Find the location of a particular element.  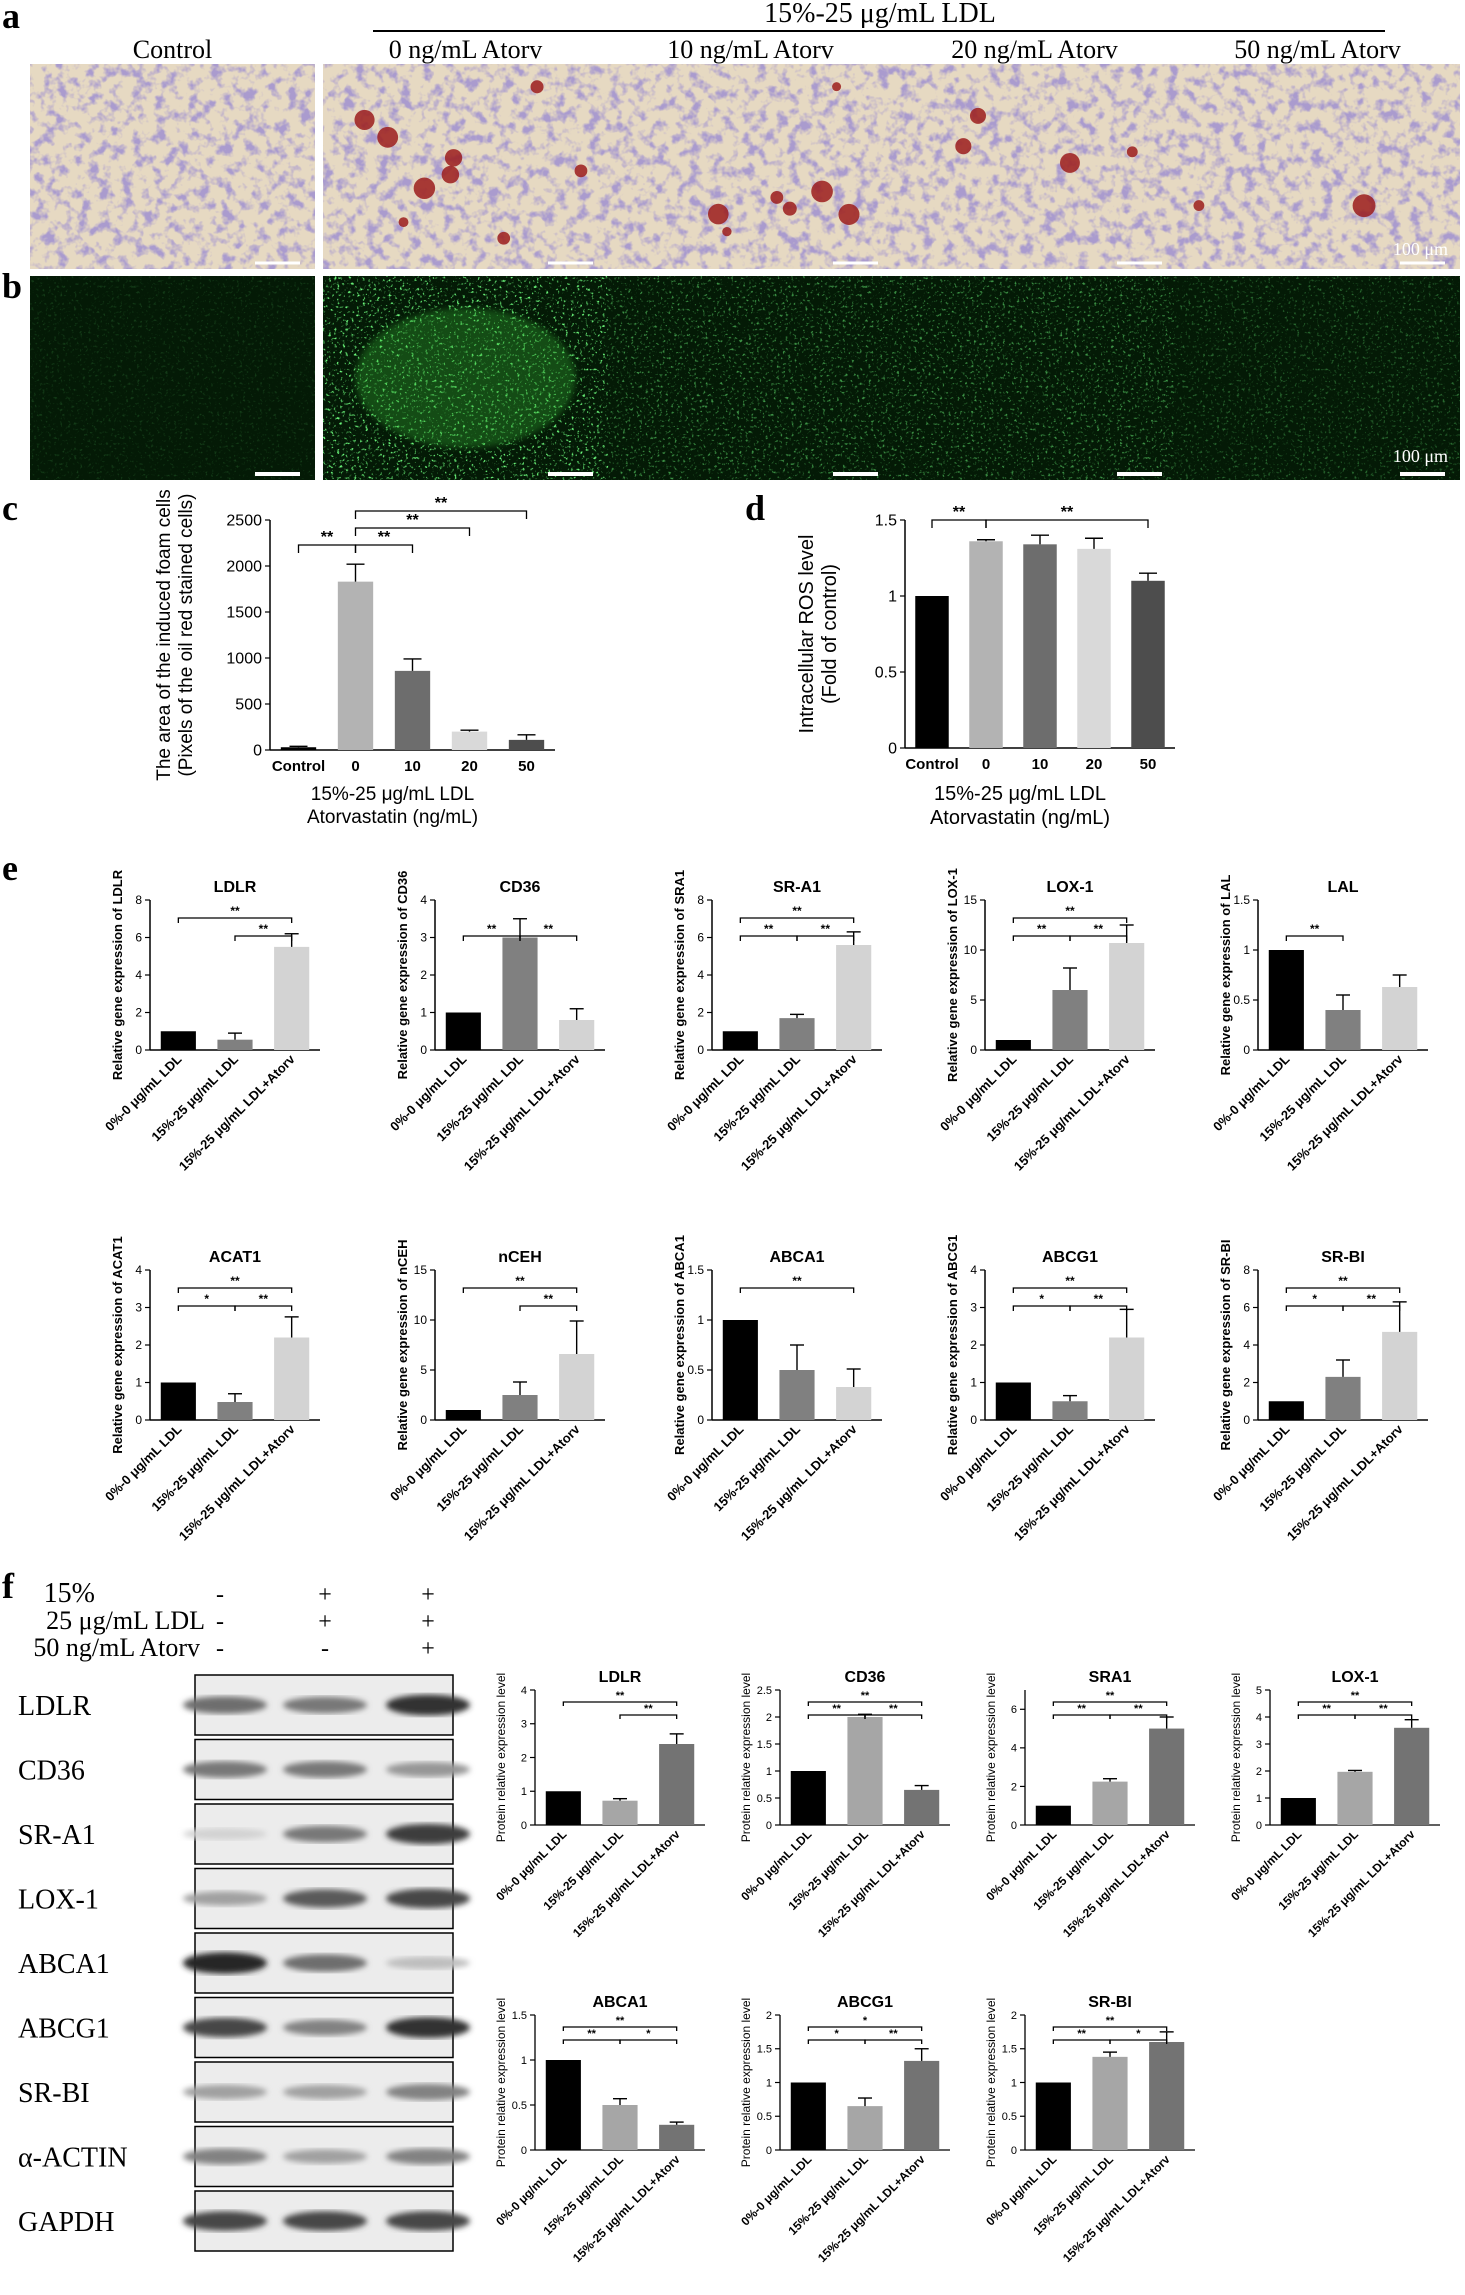

y-axis-label: Relative gene expression of SR-BI is located at coordinates (1225, 1345).